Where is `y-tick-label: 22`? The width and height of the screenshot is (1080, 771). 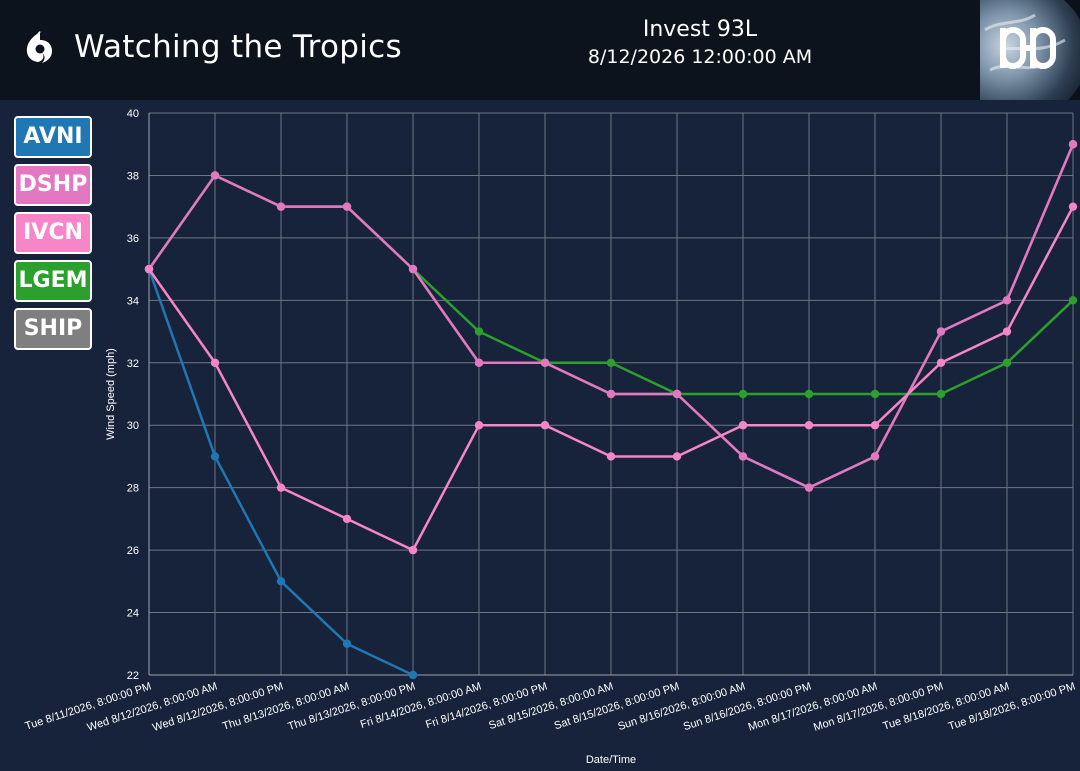 y-tick-label: 22 is located at coordinates (133, 676).